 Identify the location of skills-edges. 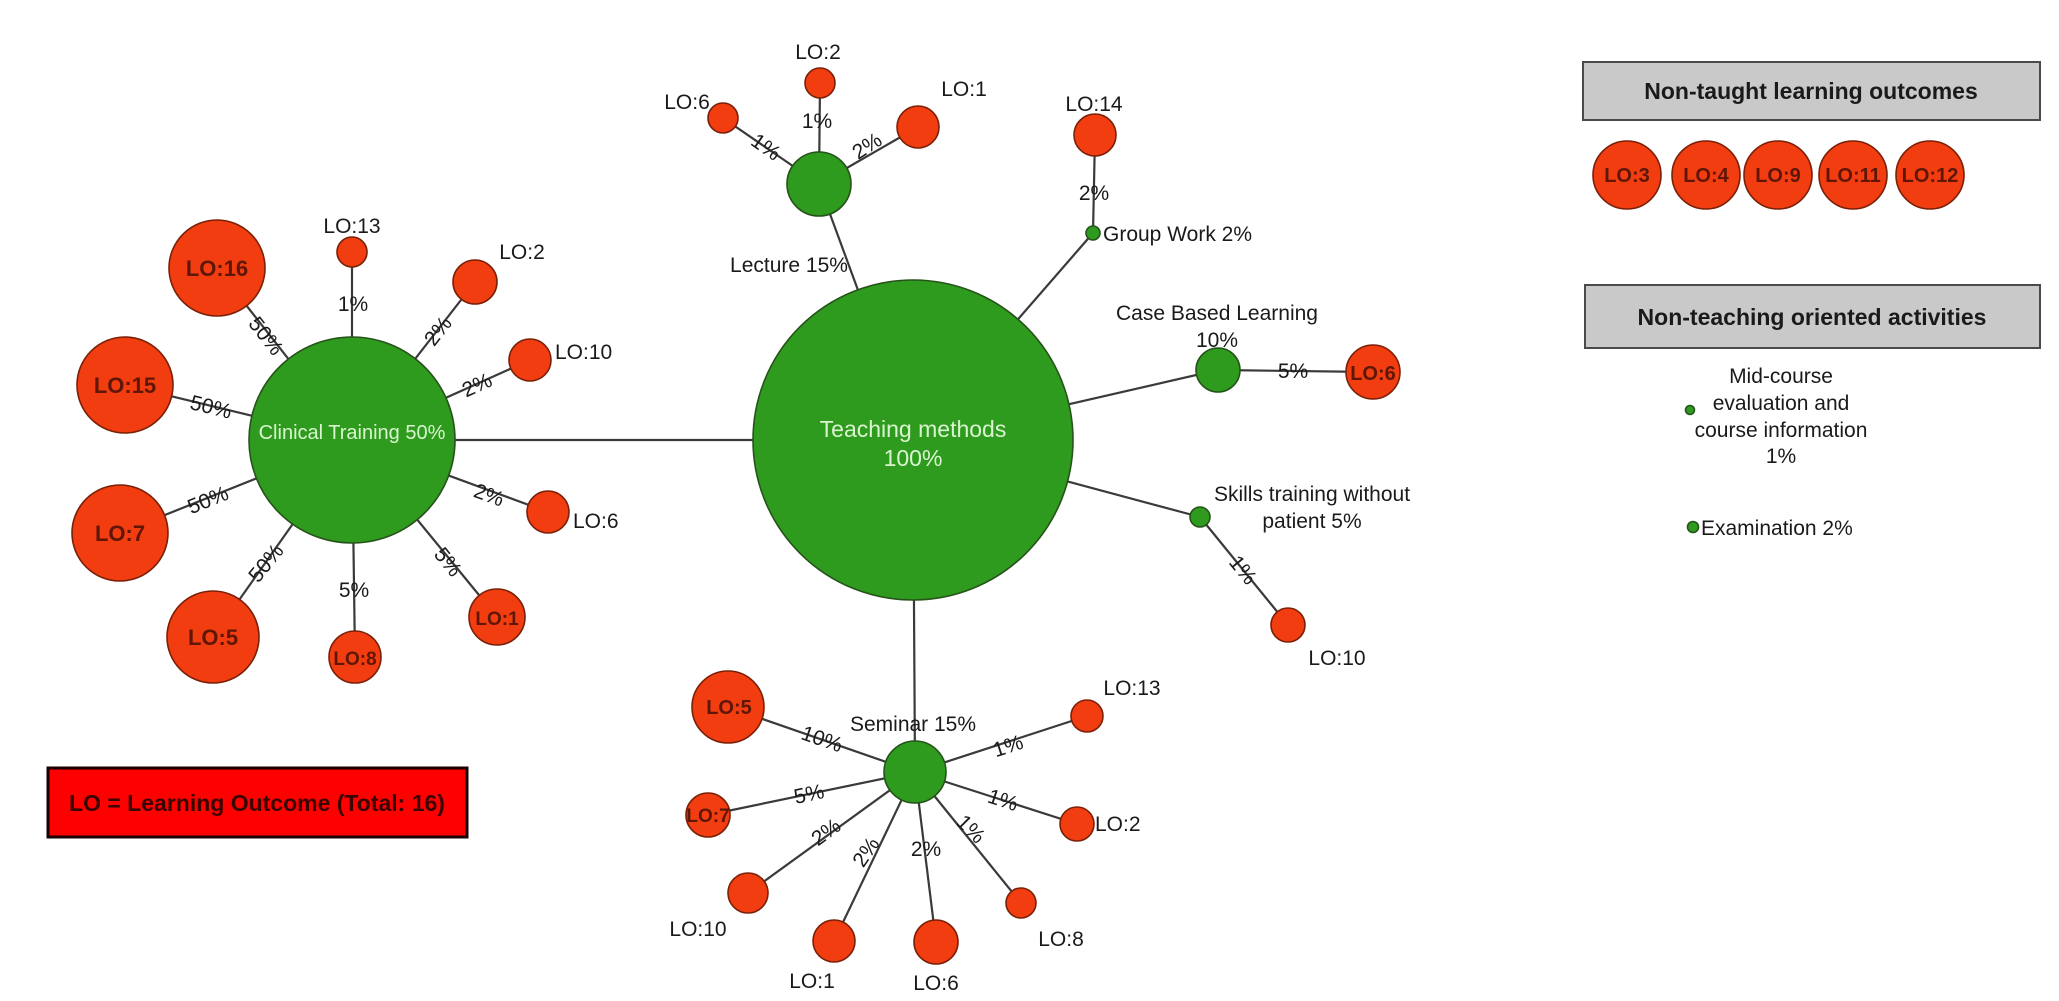
(1244, 571).